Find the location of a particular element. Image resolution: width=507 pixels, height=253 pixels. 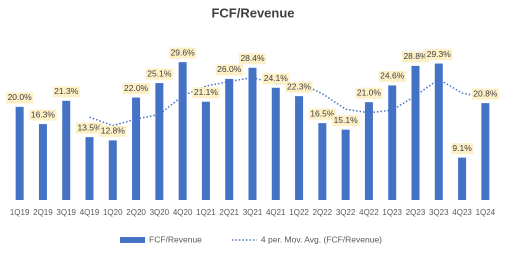

data-label: 26.0% is located at coordinates (229, 69).